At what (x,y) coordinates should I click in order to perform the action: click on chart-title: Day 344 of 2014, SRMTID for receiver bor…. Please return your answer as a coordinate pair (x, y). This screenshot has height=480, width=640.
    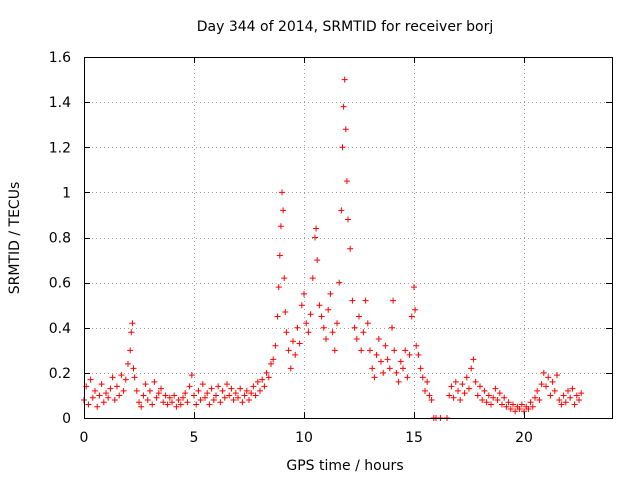
    Looking at the image, I should click on (345, 27).